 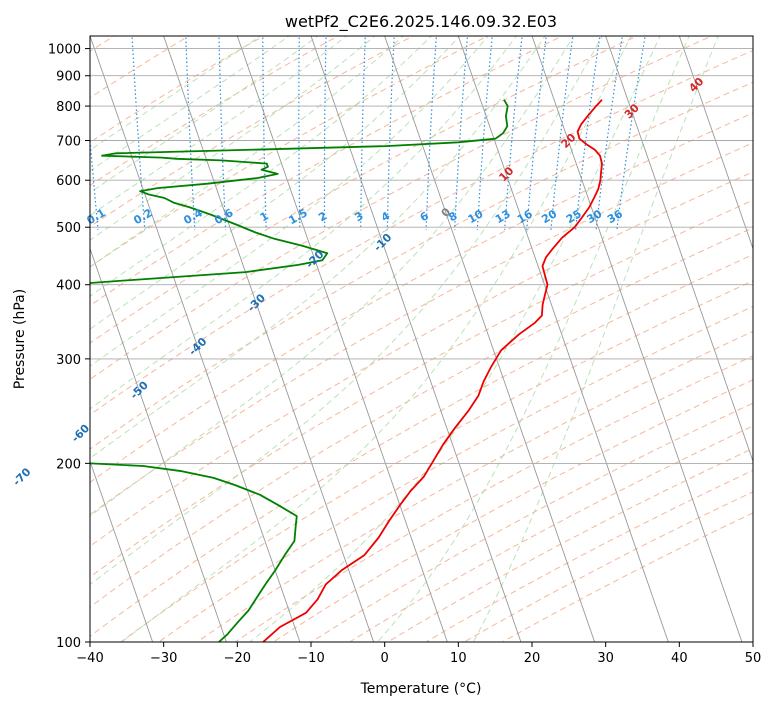 I want to click on y-tick-label: 900, so click(x=68, y=77).